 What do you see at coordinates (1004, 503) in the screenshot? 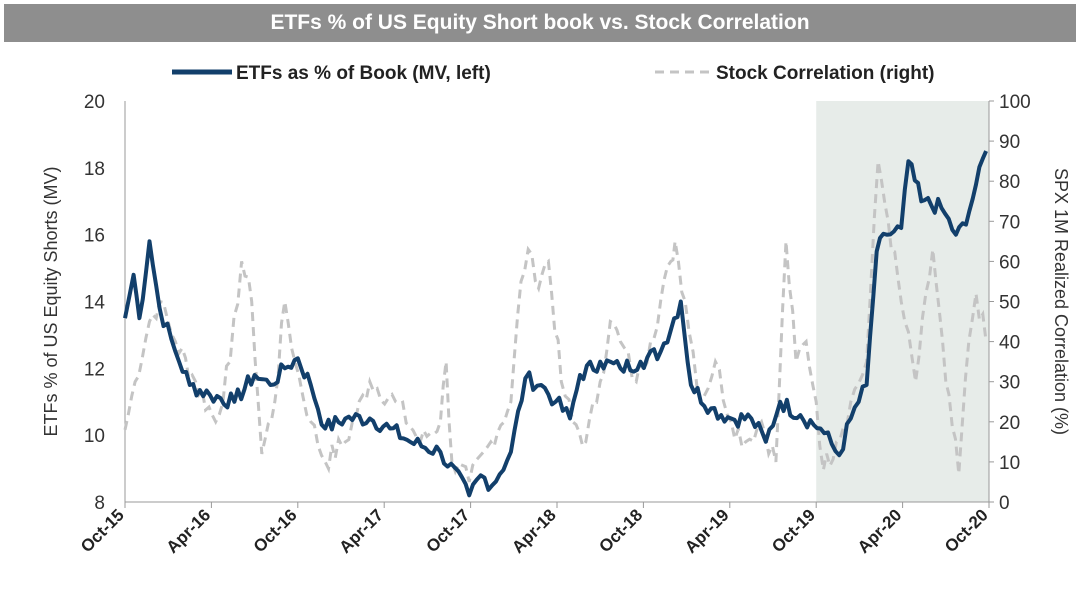
I see `right-tick-label: 0` at bounding box center [1004, 503].